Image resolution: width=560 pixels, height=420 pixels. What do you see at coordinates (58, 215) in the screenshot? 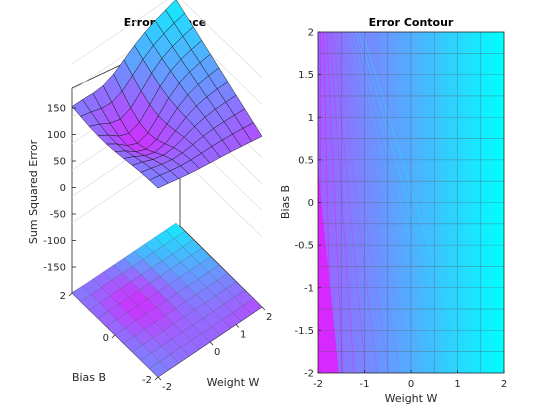
I see `z-tick-label: -50` at bounding box center [58, 215].